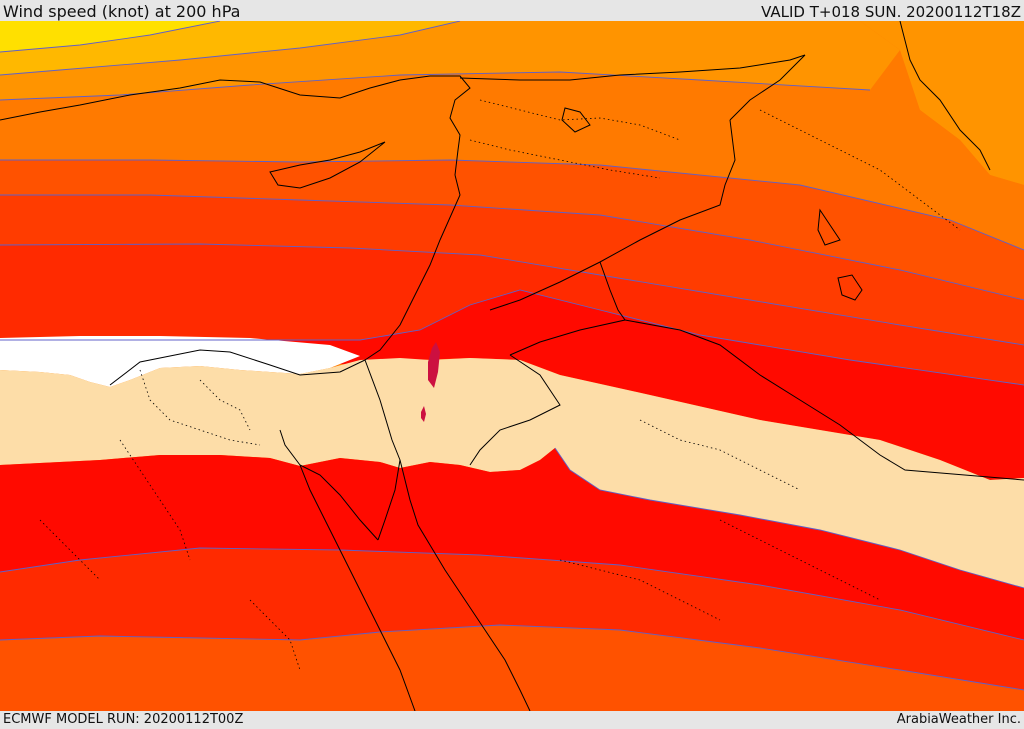 This screenshot has width=1024, height=729. I want to click on band-white-max, so click(180, 361).